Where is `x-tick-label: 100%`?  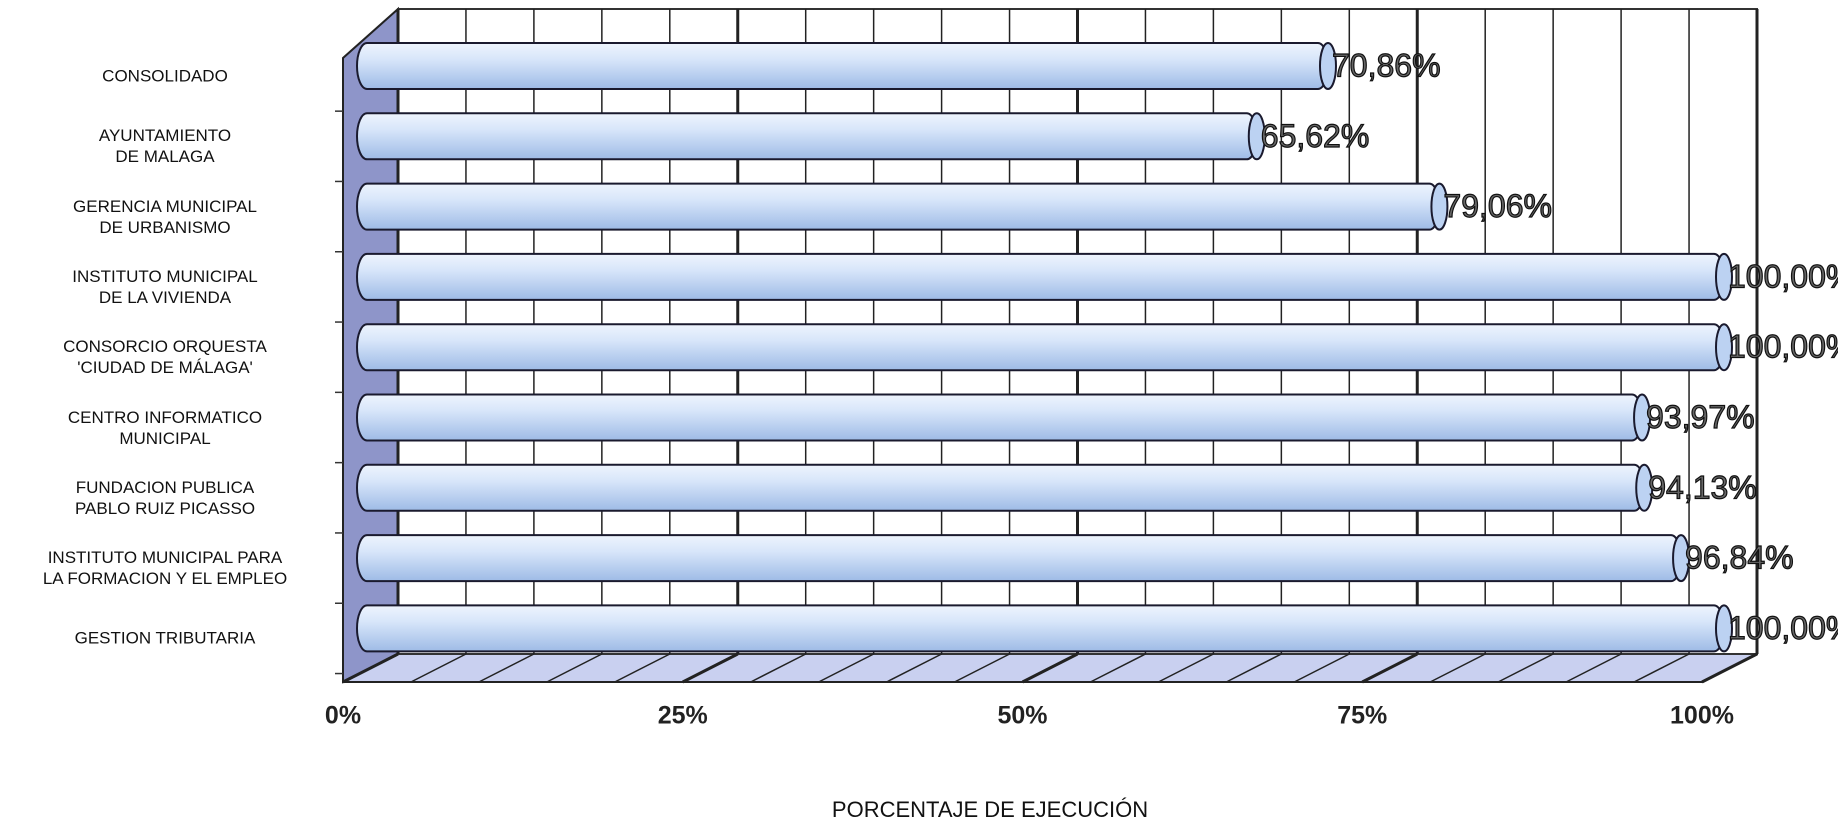 x-tick-label: 100% is located at coordinates (1702, 716).